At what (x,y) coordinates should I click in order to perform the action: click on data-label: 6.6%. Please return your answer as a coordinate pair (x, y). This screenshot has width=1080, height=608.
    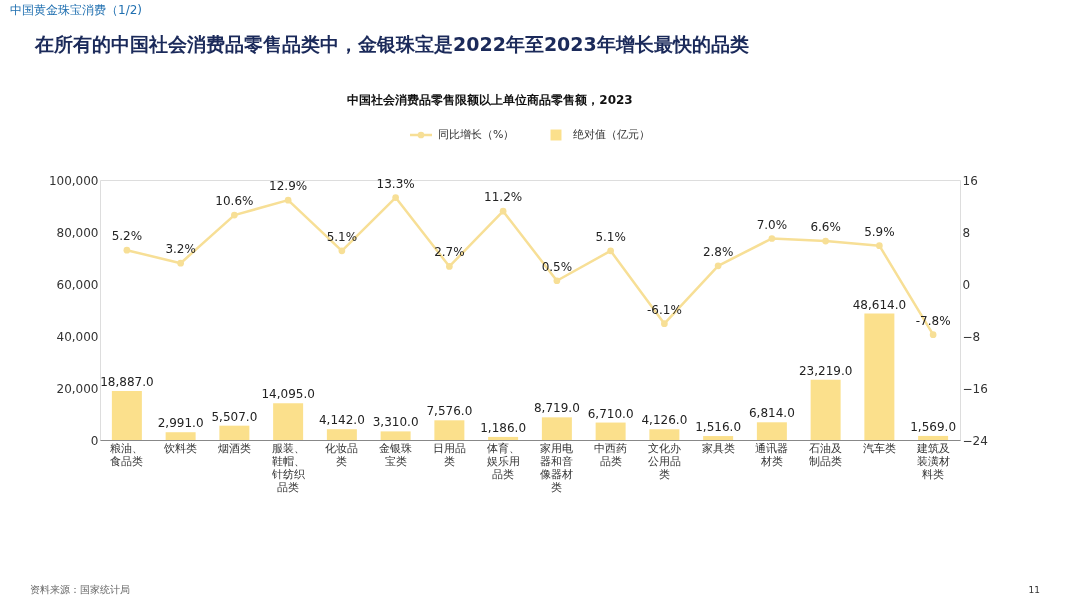
    Looking at the image, I should click on (825, 227).